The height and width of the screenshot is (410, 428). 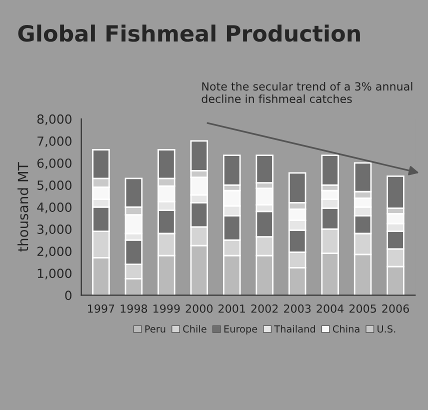 I want to click on x-tick-label: 1999, so click(x=167, y=308).